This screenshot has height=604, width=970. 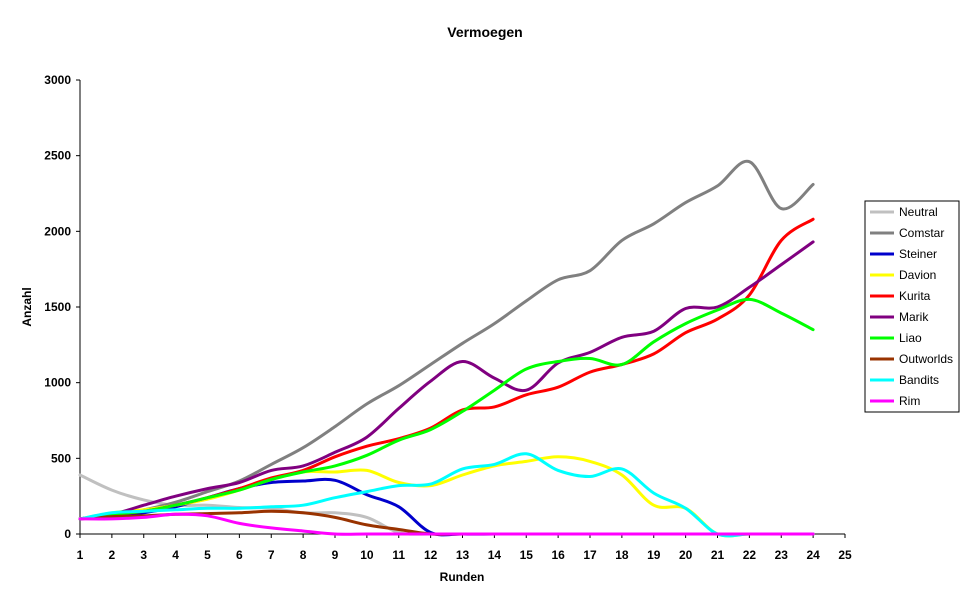 I want to click on x-tick-label: 9, so click(x=335, y=555).